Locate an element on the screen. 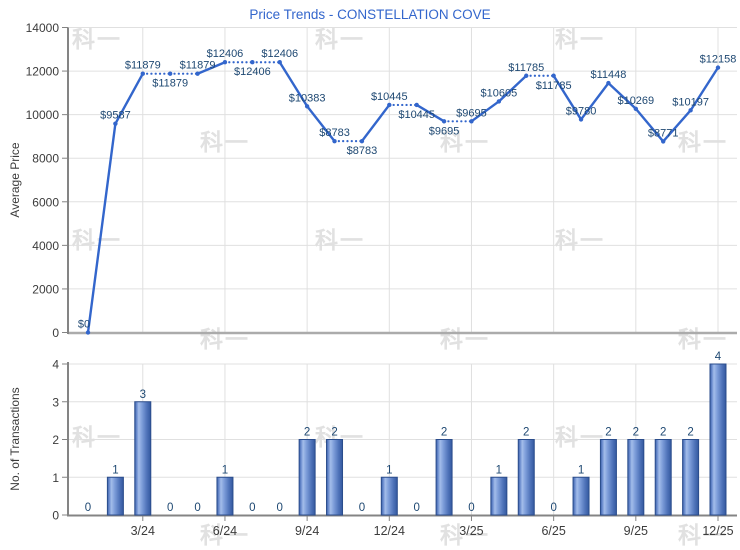  y-tick-label: 8000 is located at coordinates (45, 159).